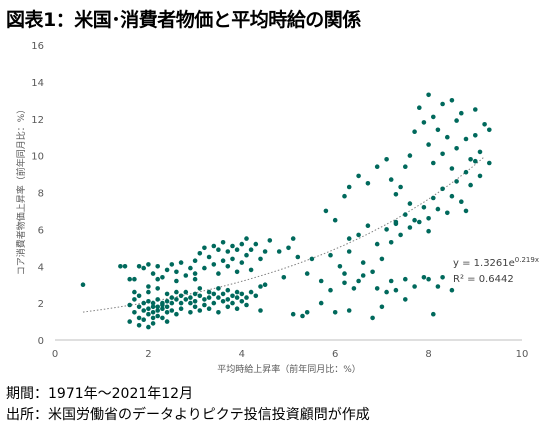 This screenshot has width=550, height=431. What do you see at coordinates (37, 120) in the screenshot?
I see `y-tick-label: 12` at bounding box center [37, 120].